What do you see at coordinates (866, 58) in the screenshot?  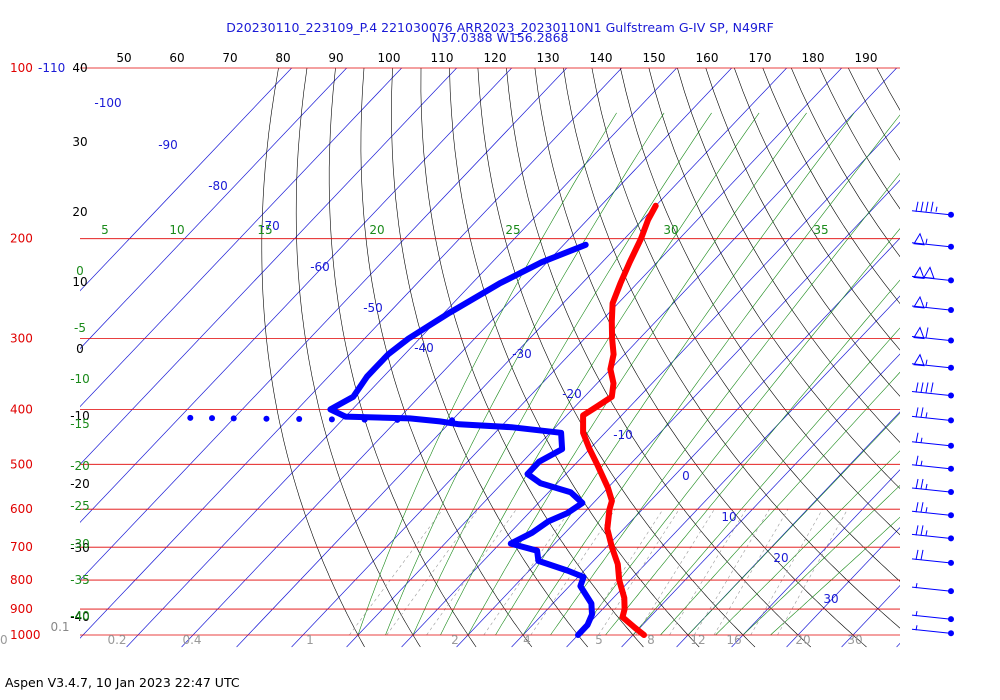 I see `top-scale-label: 190` at bounding box center [866, 58].